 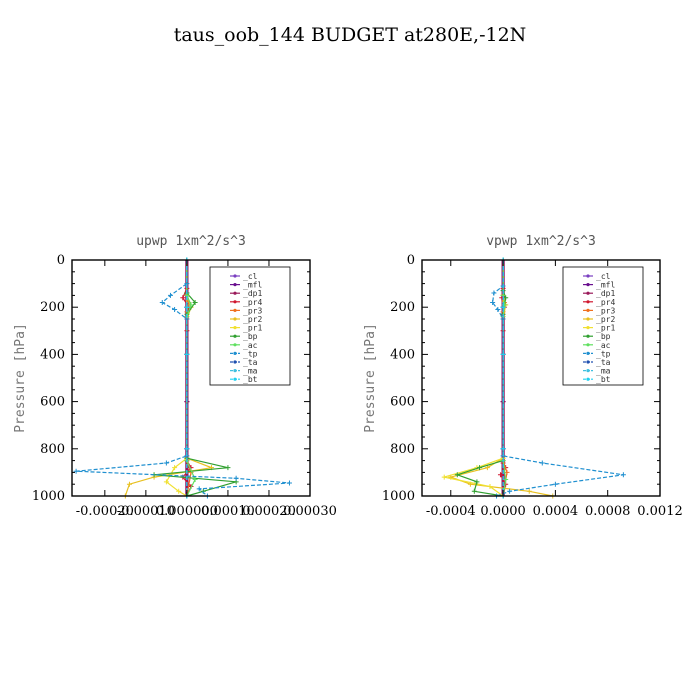 What do you see at coordinates (252, 302) in the screenshot?
I see `legend-label: _pr4` at bounding box center [252, 302].